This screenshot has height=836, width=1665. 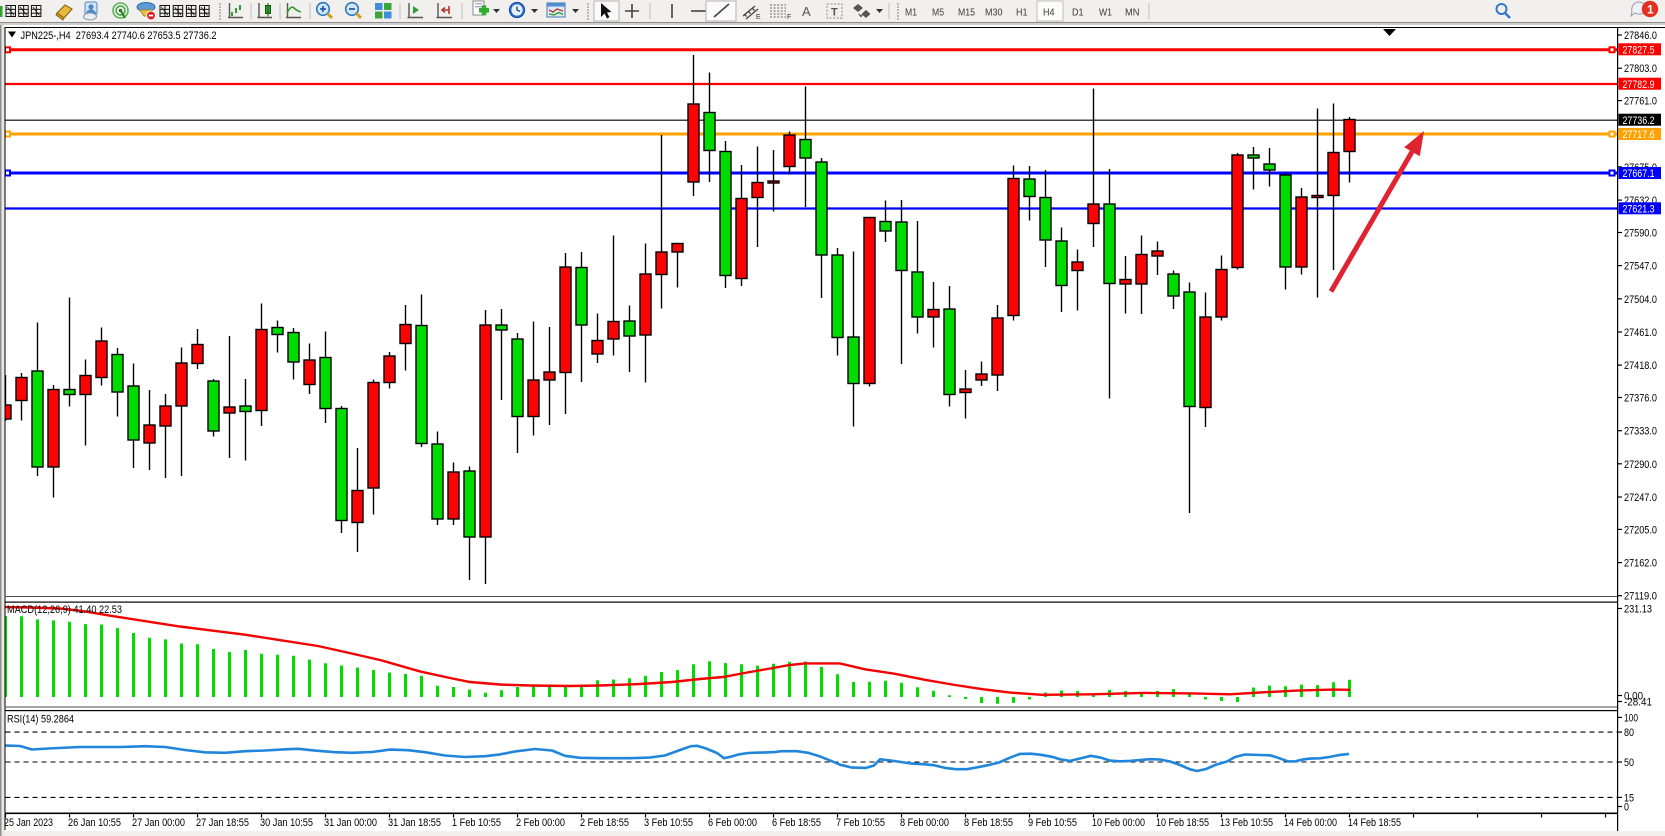 I want to click on svg-text: 27333.0, so click(x=1640, y=432).